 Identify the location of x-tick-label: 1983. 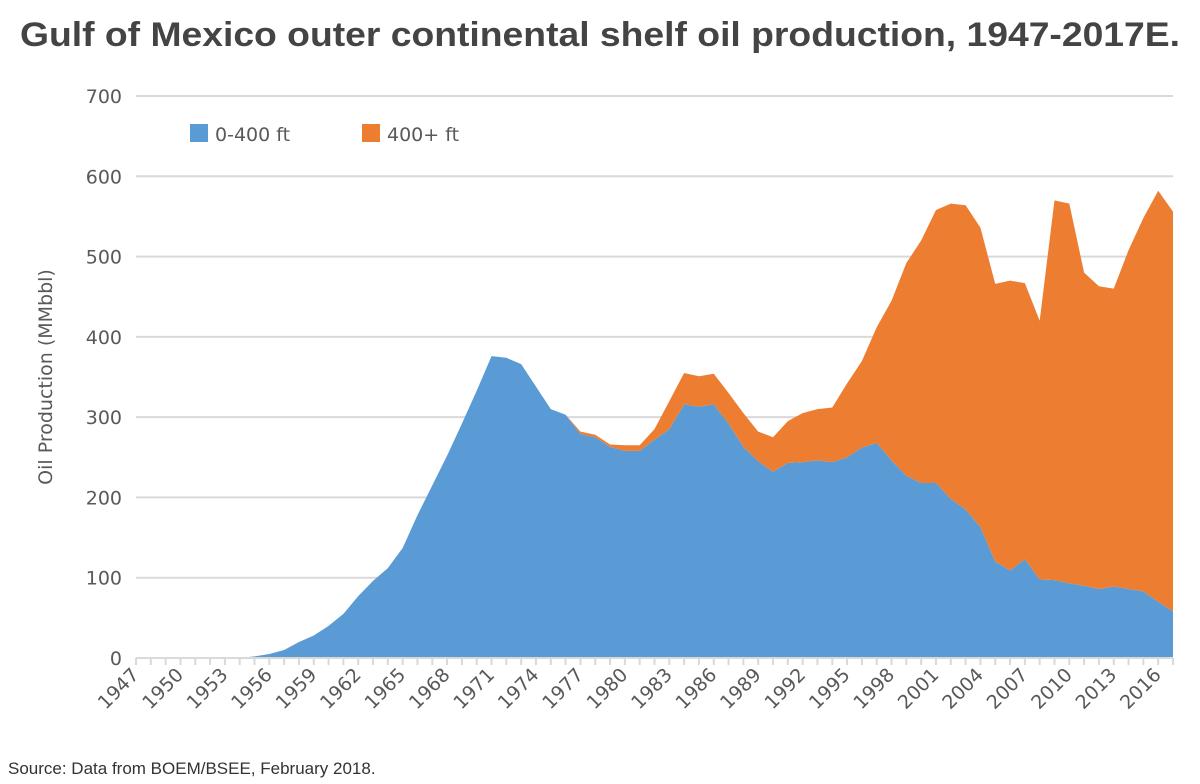
(652, 689).